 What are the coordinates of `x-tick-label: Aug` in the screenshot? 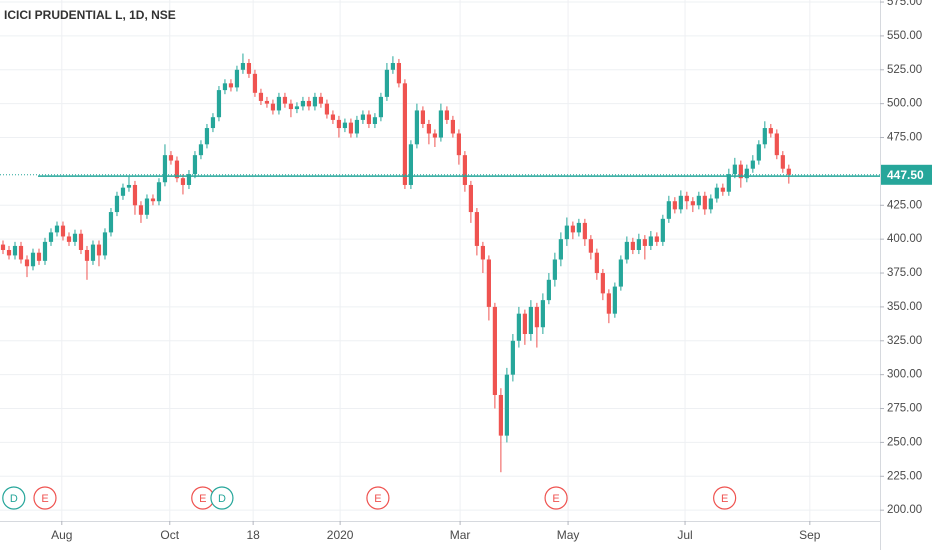 It's located at (61, 535).